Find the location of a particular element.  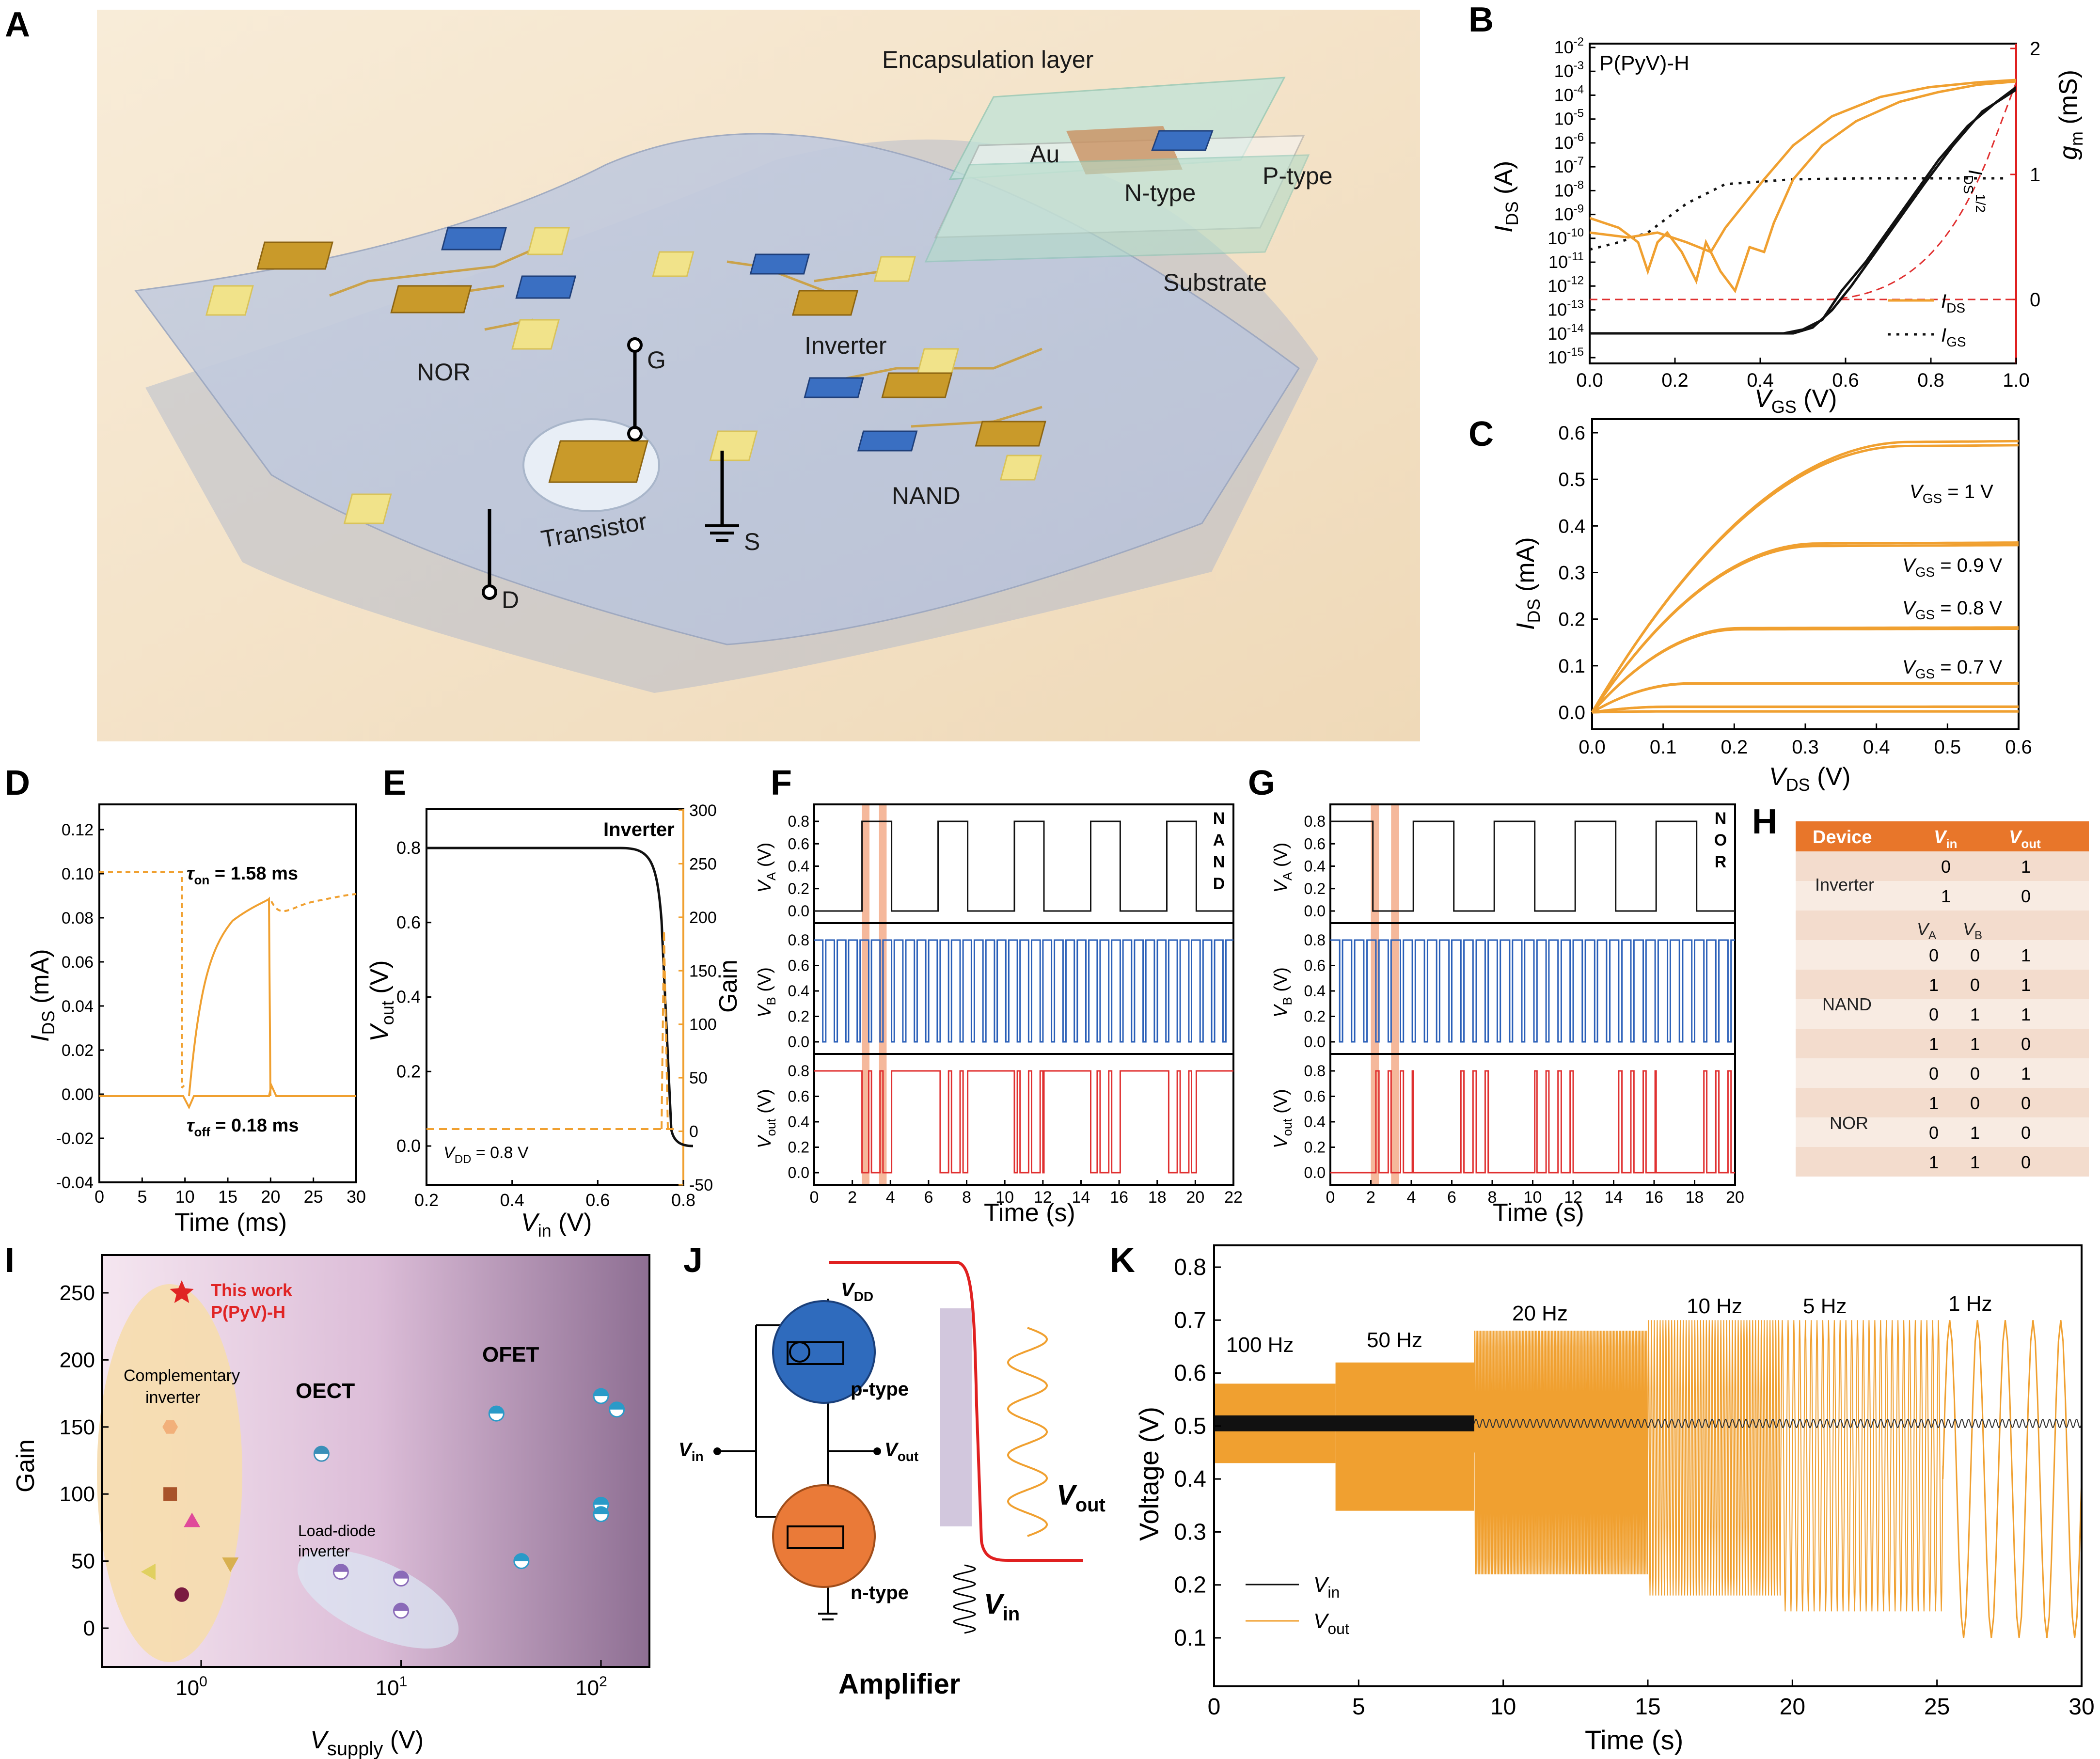

ticklabel-k-y: 0.6 is located at coordinates (1190, 1373).